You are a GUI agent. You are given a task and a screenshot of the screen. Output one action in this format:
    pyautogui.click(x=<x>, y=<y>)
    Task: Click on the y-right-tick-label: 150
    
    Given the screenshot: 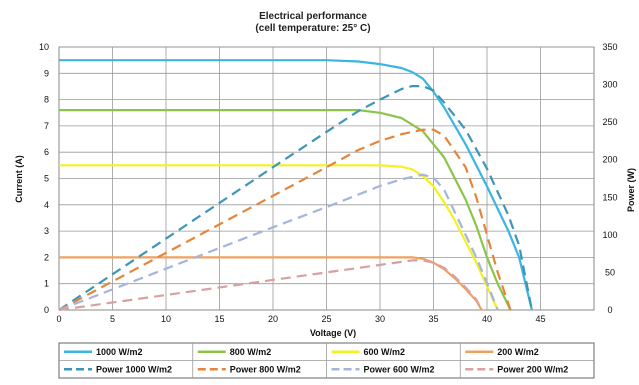 What is the action you would take?
    pyautogui.click(x=609, y=197)
    